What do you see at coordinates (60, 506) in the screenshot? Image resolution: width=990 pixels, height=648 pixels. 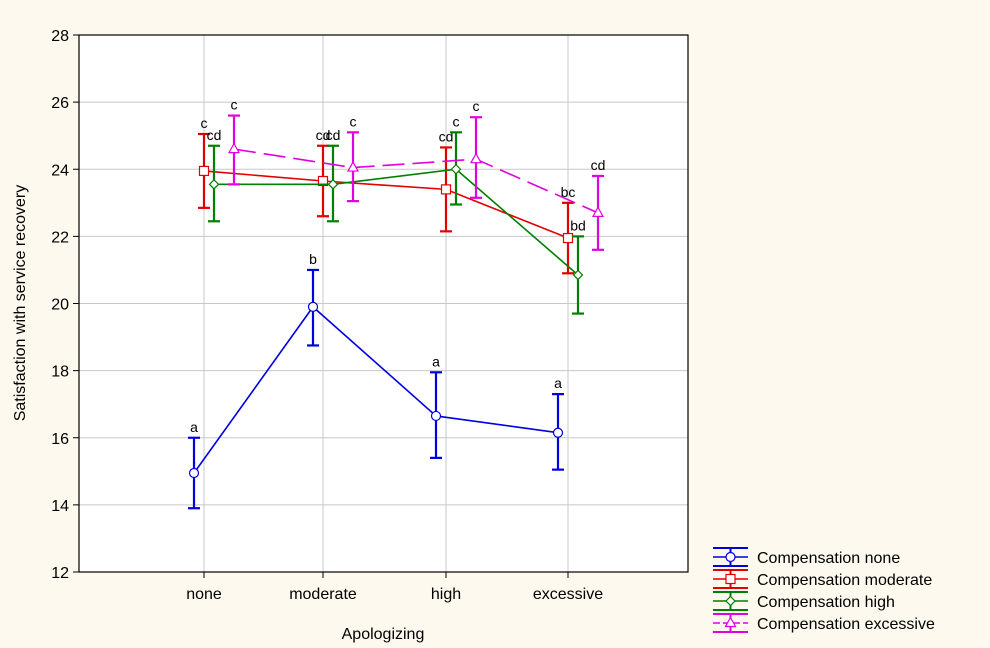 I see `y-tick-label: 14` at bounding box center [60, 506].